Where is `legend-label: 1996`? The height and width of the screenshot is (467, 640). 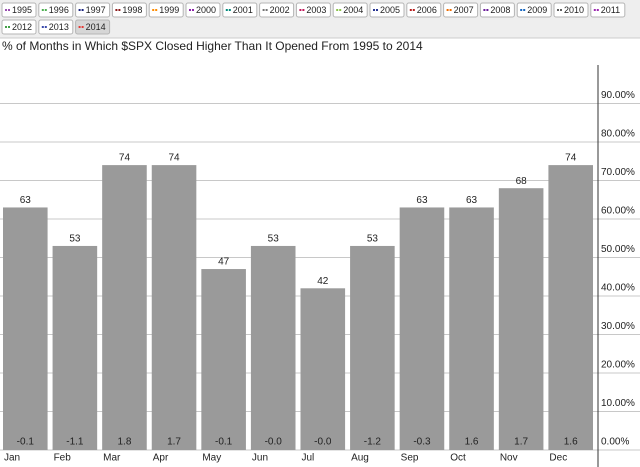 legend-label: 1996 is located at coordinates (59, 10).